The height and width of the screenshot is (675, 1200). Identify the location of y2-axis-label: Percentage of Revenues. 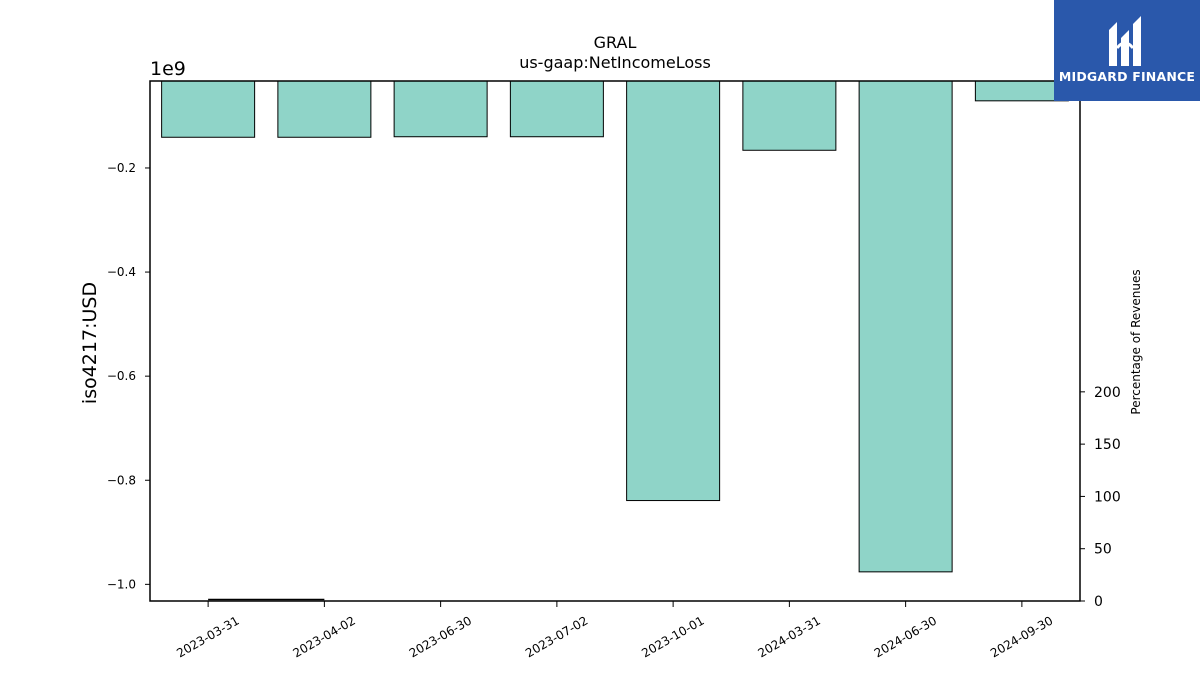
(1136, 341).